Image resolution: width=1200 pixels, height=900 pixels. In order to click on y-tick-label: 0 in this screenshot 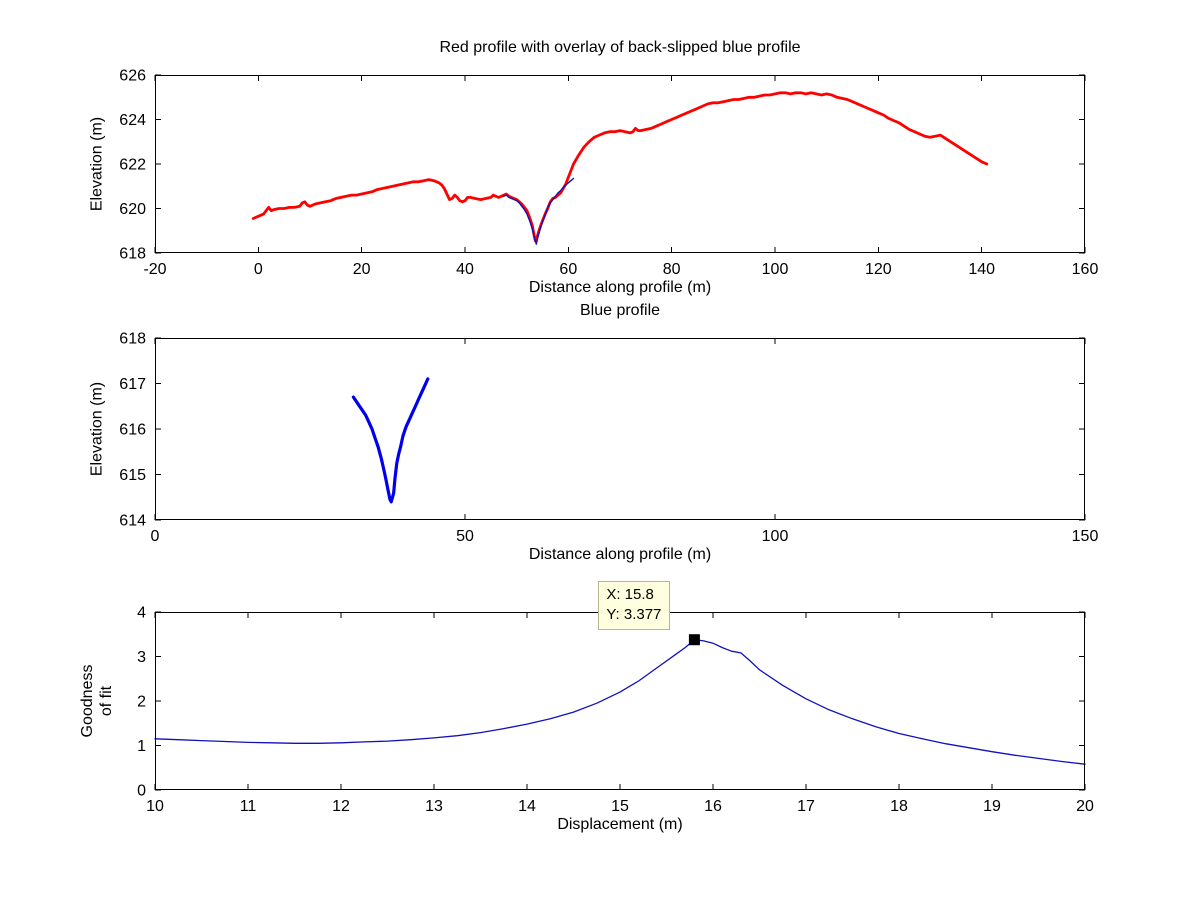, I will do `click(141, 791)`.